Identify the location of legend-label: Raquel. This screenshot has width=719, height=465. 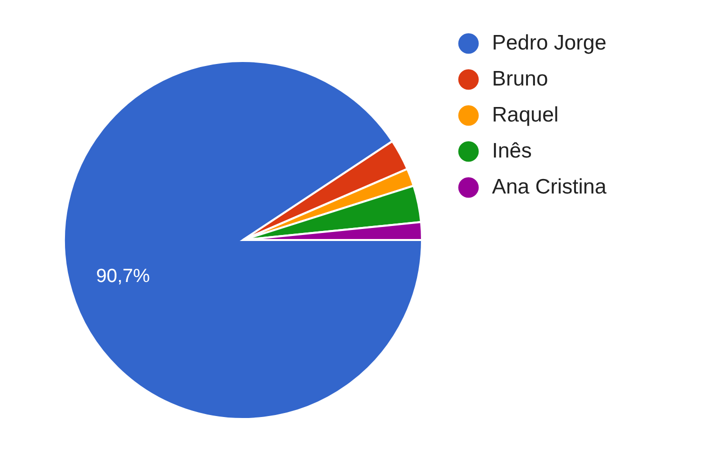
(525, 115).